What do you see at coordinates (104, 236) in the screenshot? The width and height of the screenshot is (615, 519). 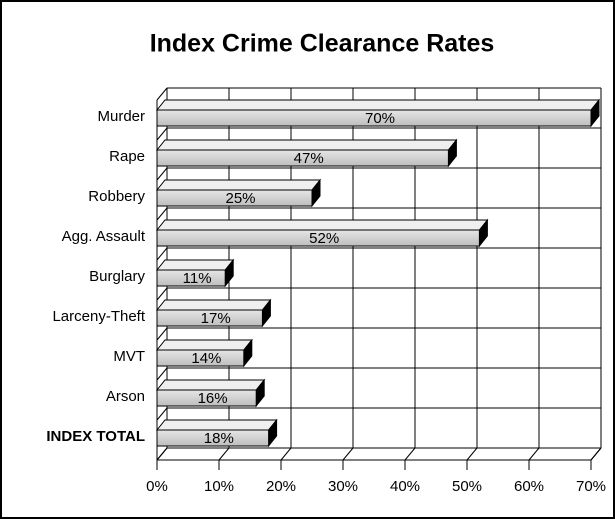 I see `y-tick-label: Agg. Assault` at bounding box center [104, 236].